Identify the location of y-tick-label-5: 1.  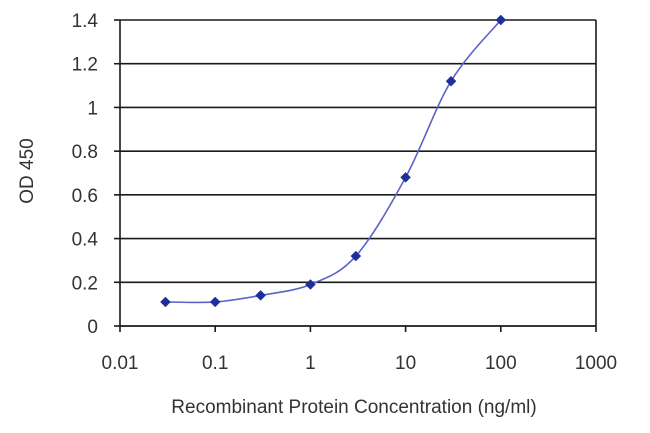
(92, 108).